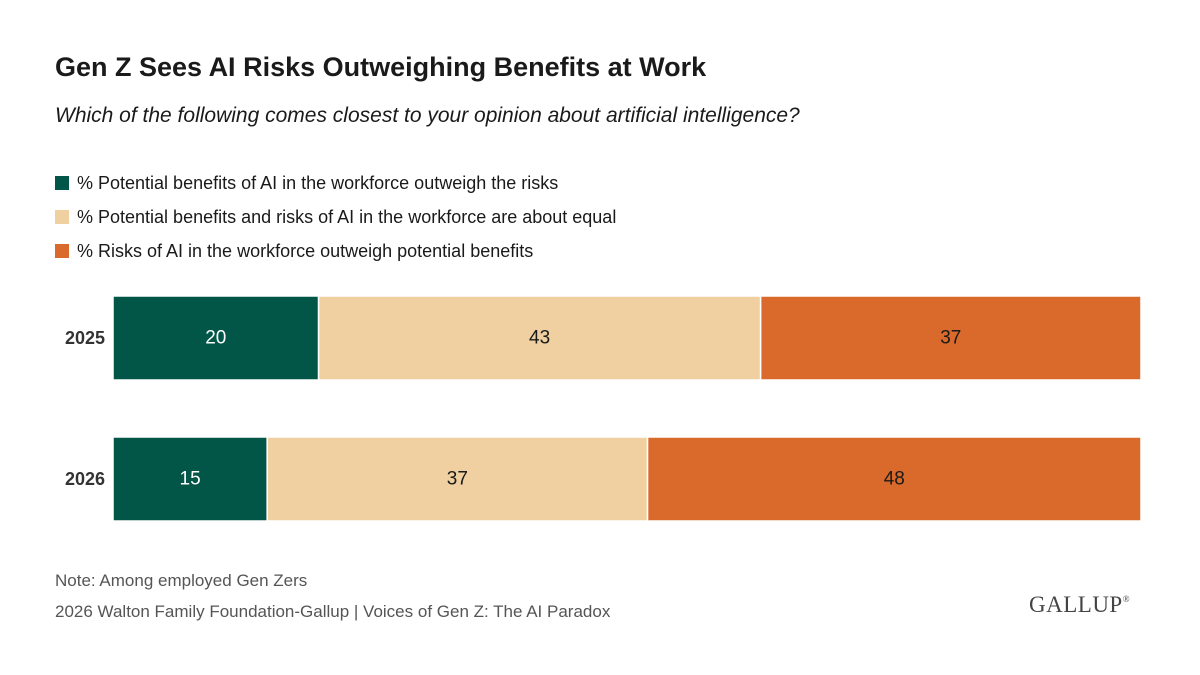  What do you see at coordinates (1126, 599) in the screenshot?
I see `registered-mark: ®` at bounding box center [1126, 599].